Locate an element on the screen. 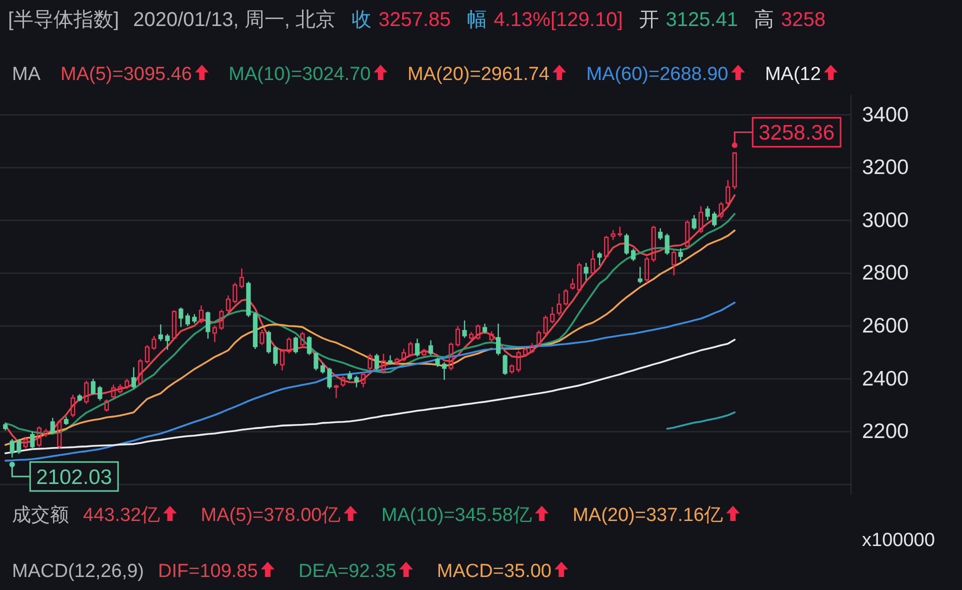 Image resolution: width=962 pixels, height=590 pixels. value-label: 2102.03 is located at coordinates (74, 476).